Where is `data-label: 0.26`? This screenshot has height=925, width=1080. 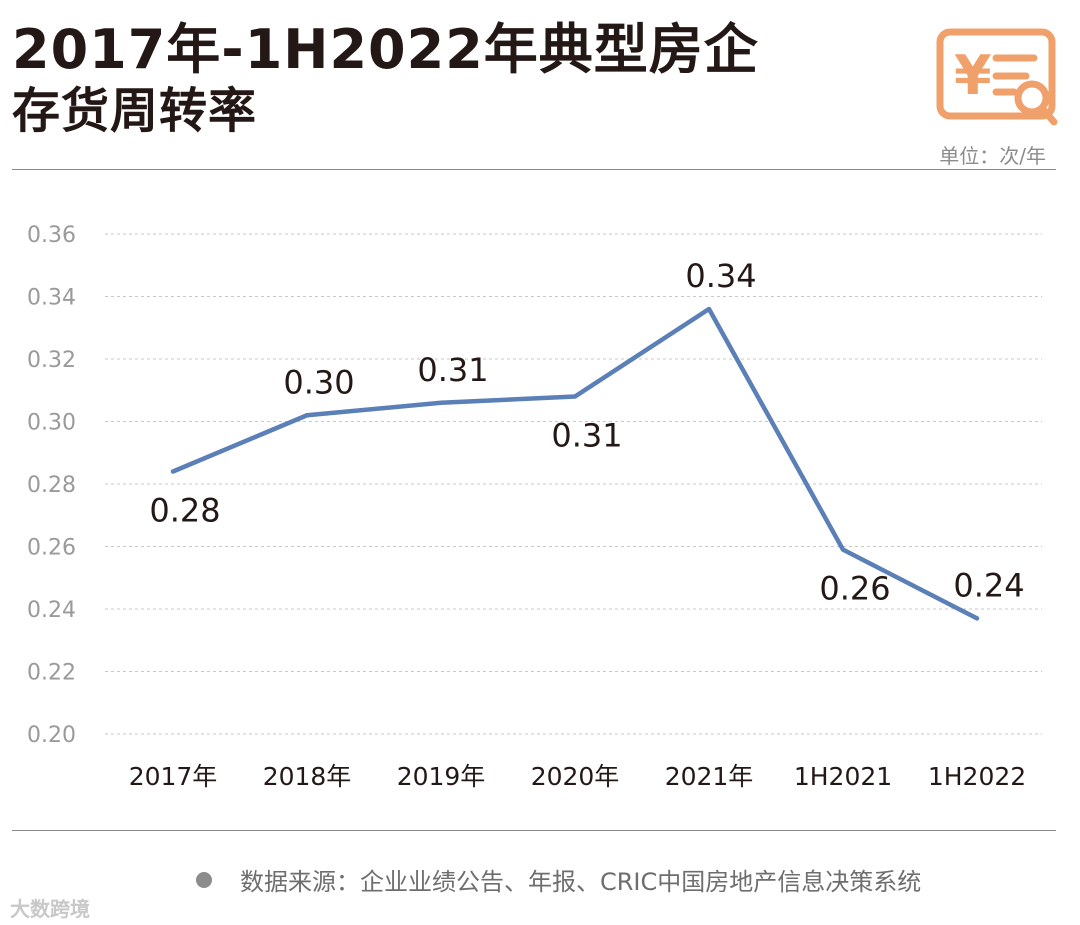 data-label: 0.26 is located at coordinates (854, 589).